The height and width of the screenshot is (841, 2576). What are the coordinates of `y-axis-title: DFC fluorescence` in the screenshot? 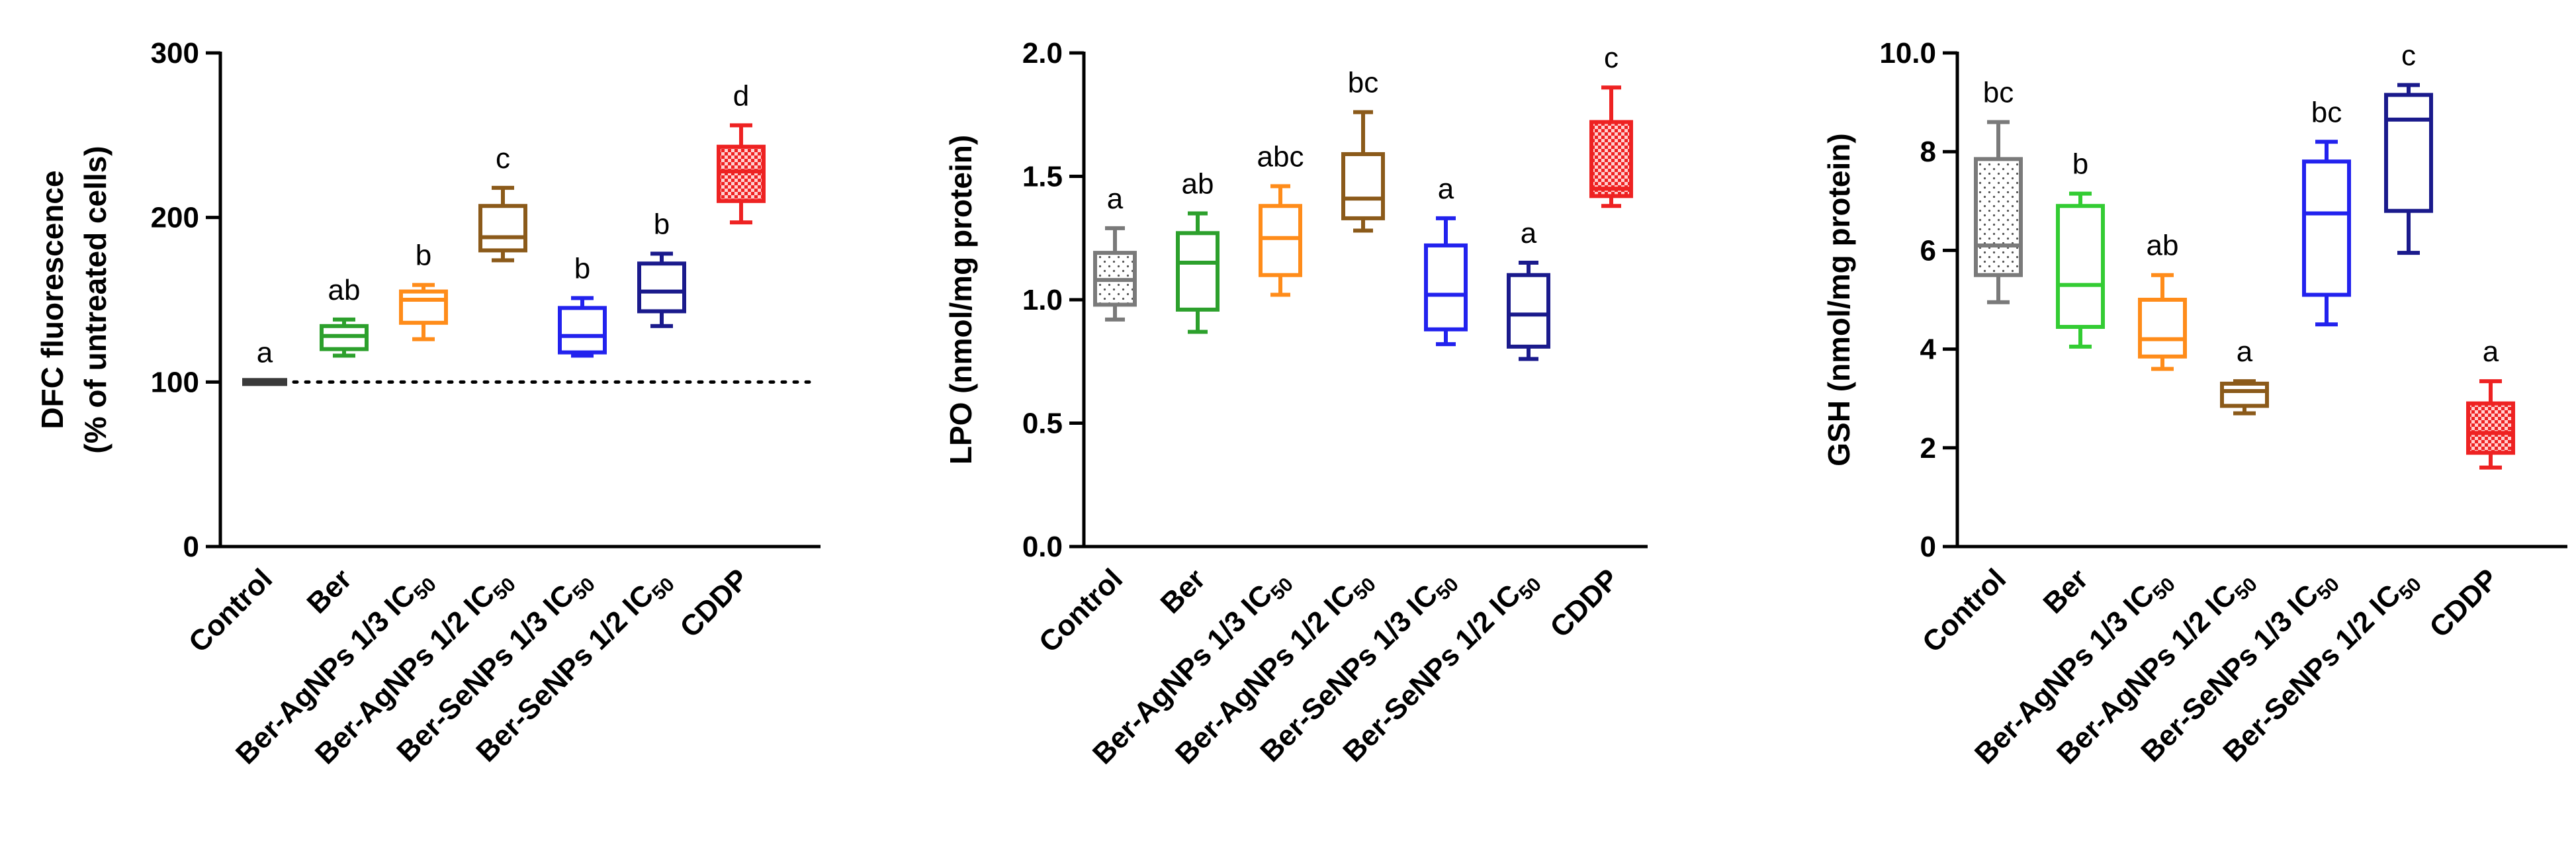 It's located at (52, 299).